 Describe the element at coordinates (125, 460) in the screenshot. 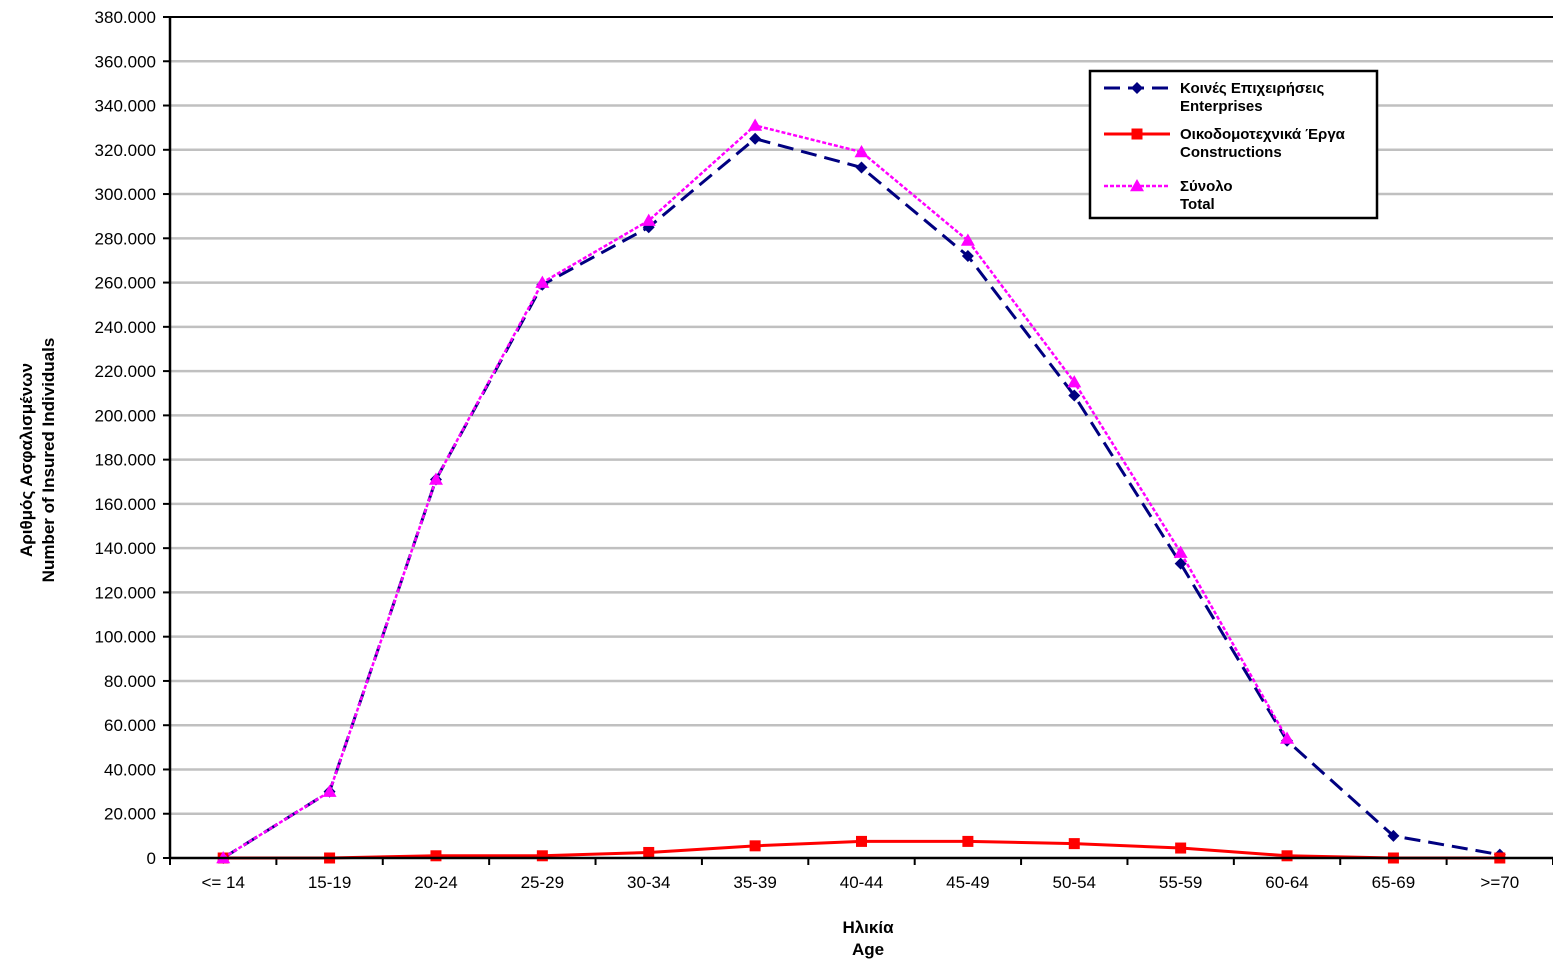

I see `y-tick-label: 180.000` at that location.